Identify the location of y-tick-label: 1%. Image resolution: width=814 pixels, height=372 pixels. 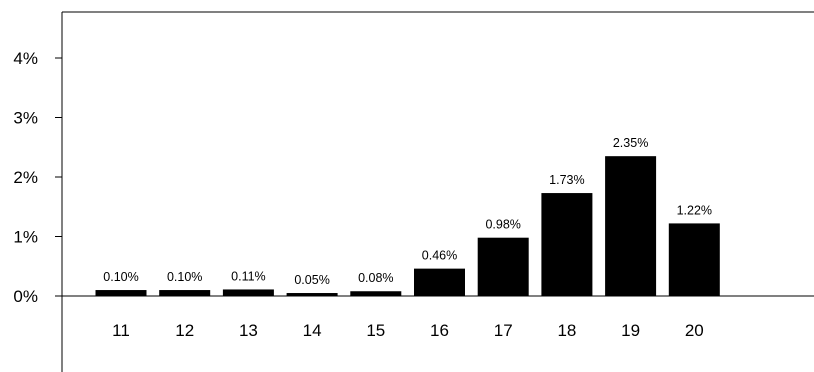
(25, 237).